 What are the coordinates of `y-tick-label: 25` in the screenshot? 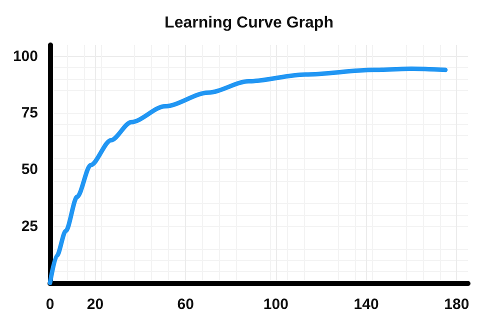 It's located at (29, 226).